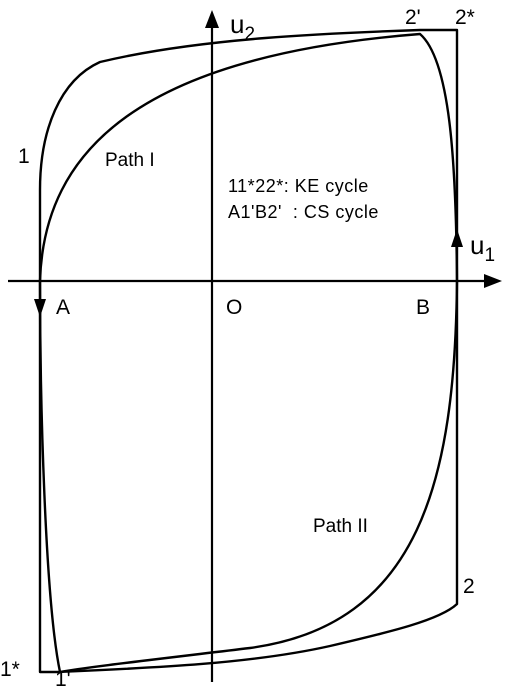  What do you see at coordinates (130, 160) in the screenshot?
I see `path-1-label: Path I` at bounding box center [130, 160].